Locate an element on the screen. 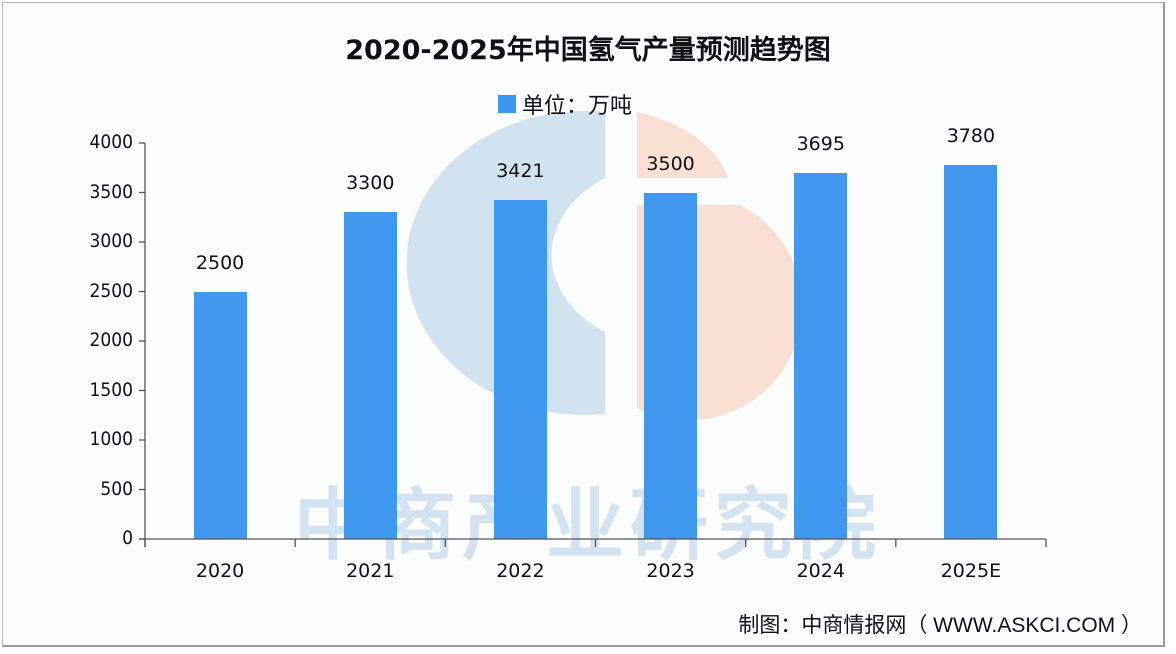 The height and width of the screenshot is (654, 1176). y-tick-label: 2500 is located at coordinates (111, 290).